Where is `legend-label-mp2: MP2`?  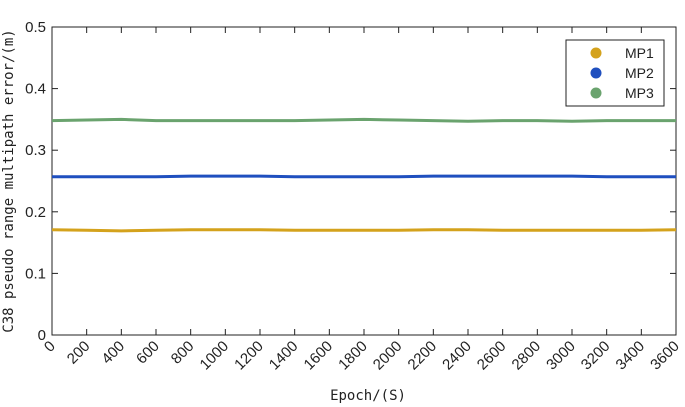
legend-label-mp2: MP2 is located at coordinates (639, 73).